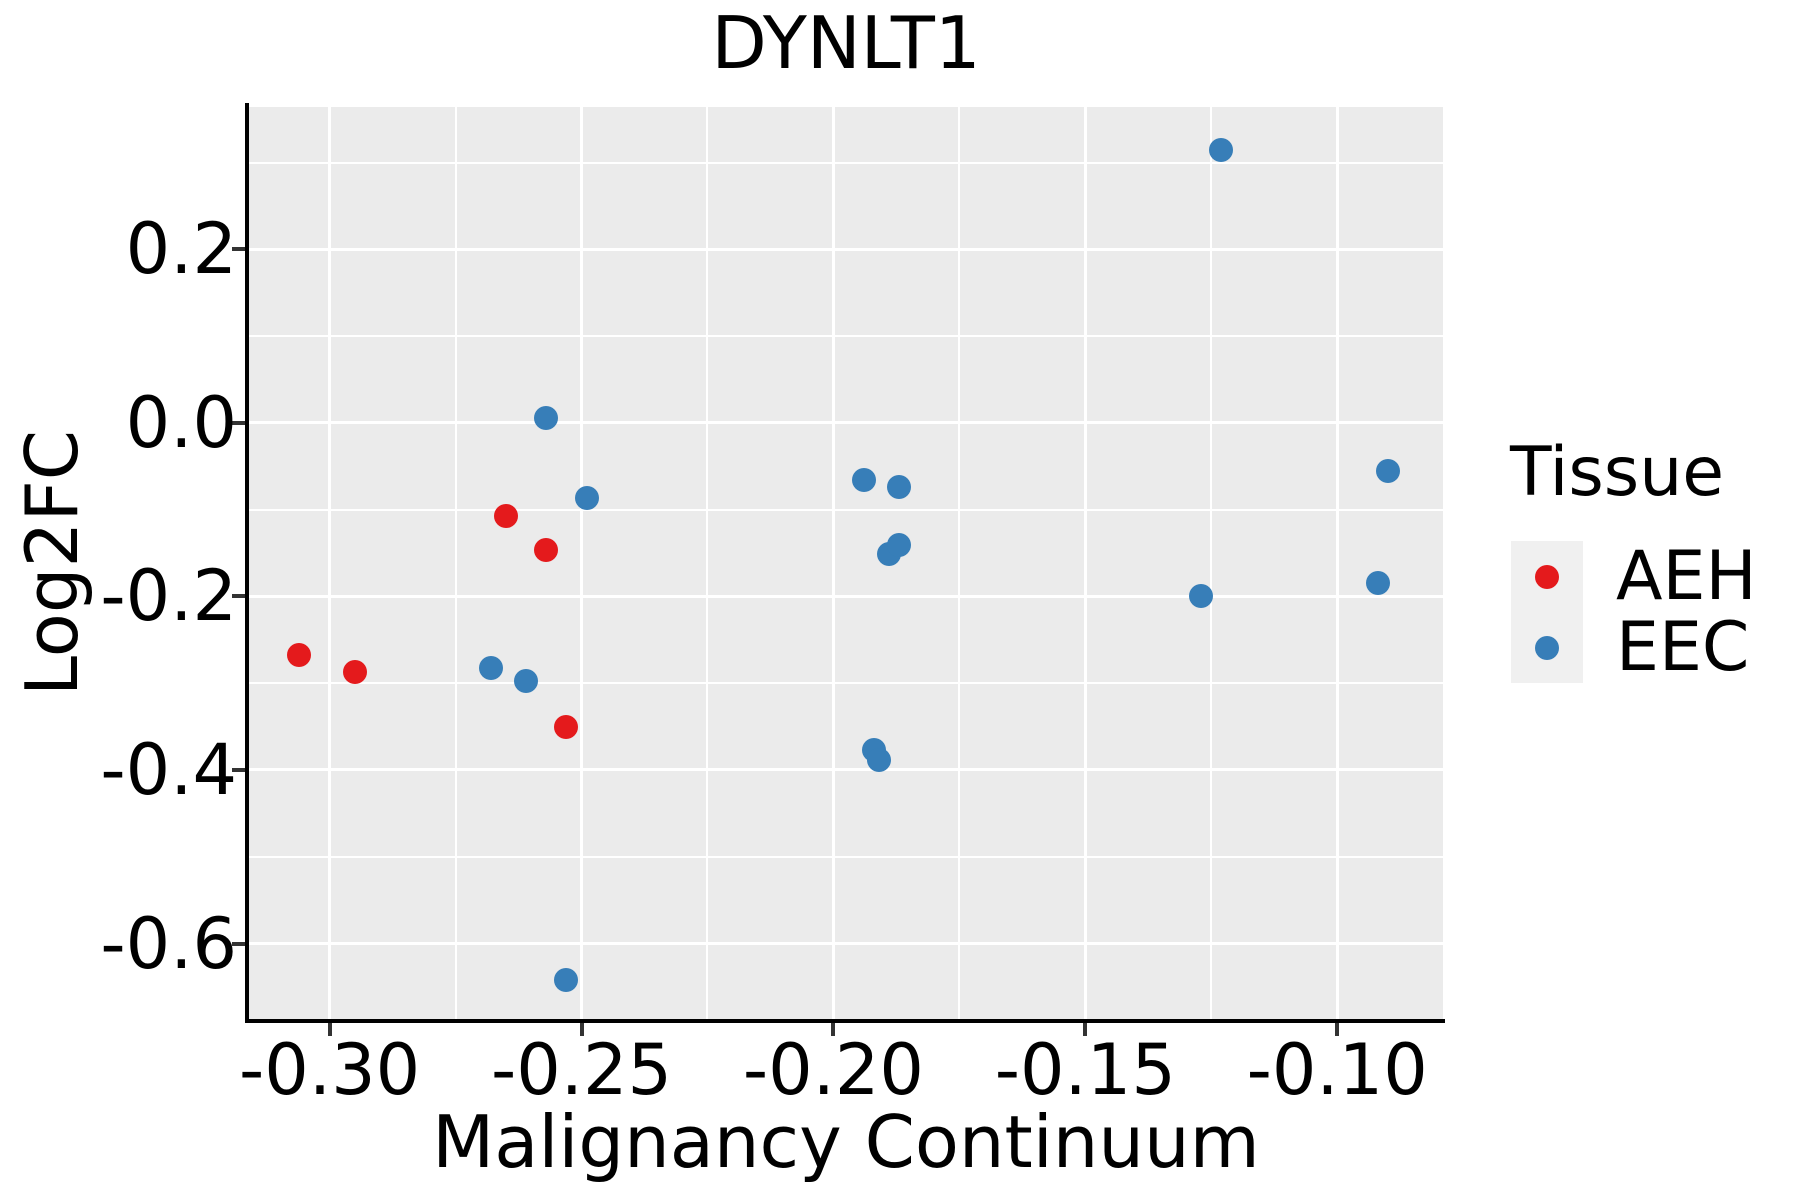 This screenshot has width=1800, height=1200. I want to click on x-tick-label: -0.25, so click(581, 1070).